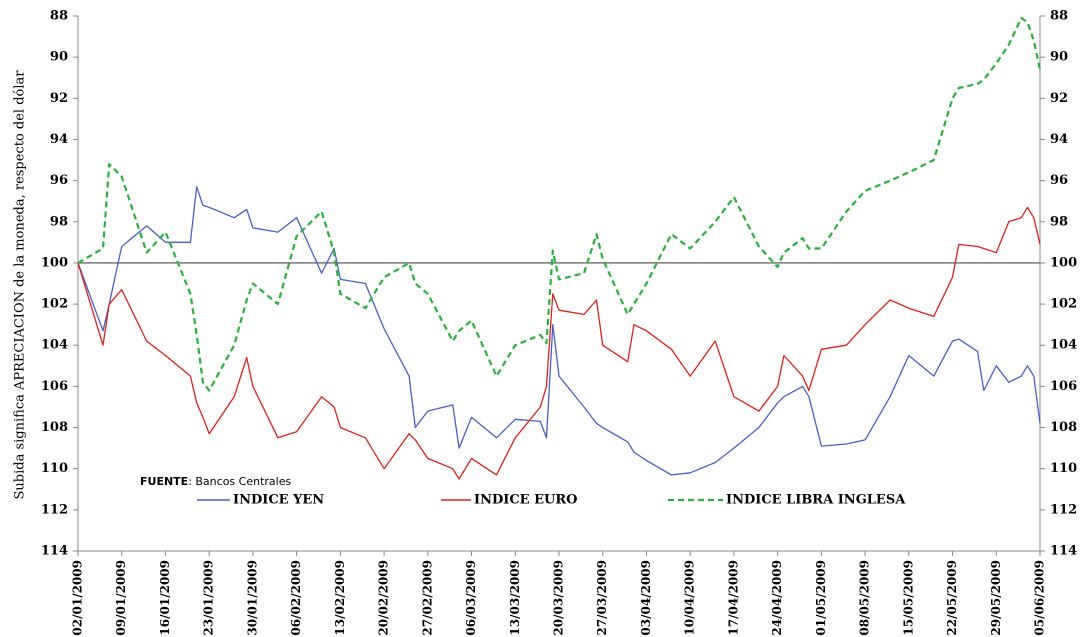 This screenshot has width=1091, height=637. Describe the element at coordinates (1063, 468) in the screenshot. I see `y2-tick-label: 110` at that location.